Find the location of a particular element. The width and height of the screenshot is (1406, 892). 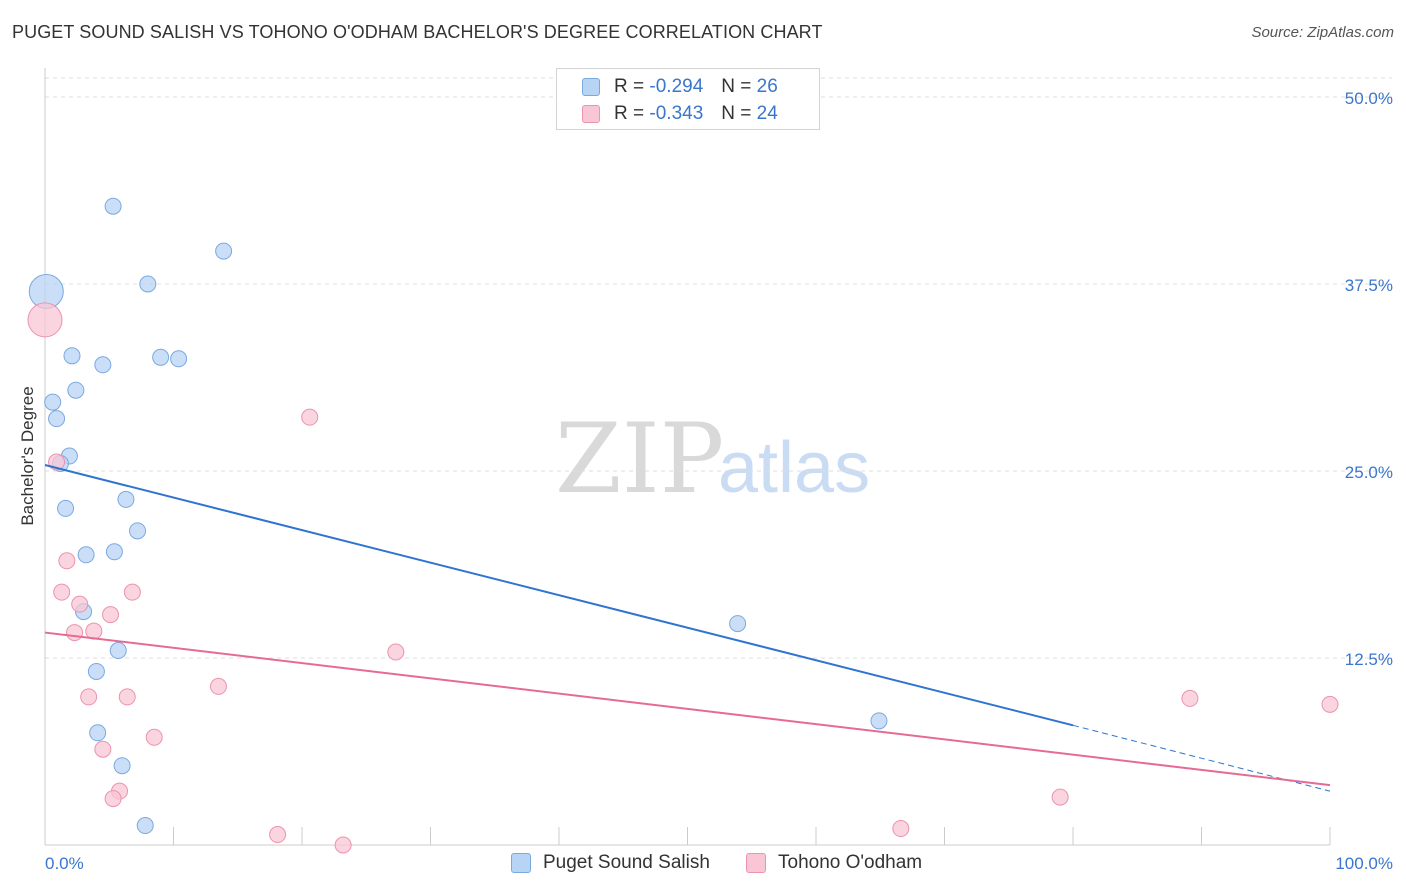

n-value: 24 is located at coordinates (767, 113).